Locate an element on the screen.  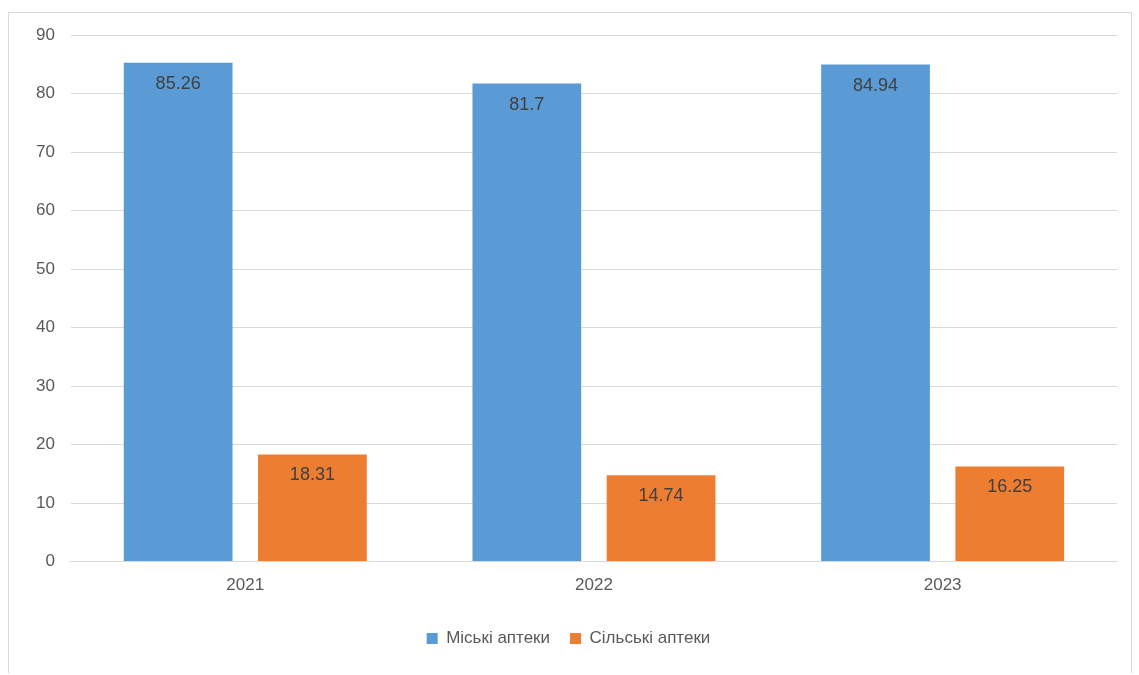
data-label: 16.25 is located at coordinates (1010, 486).